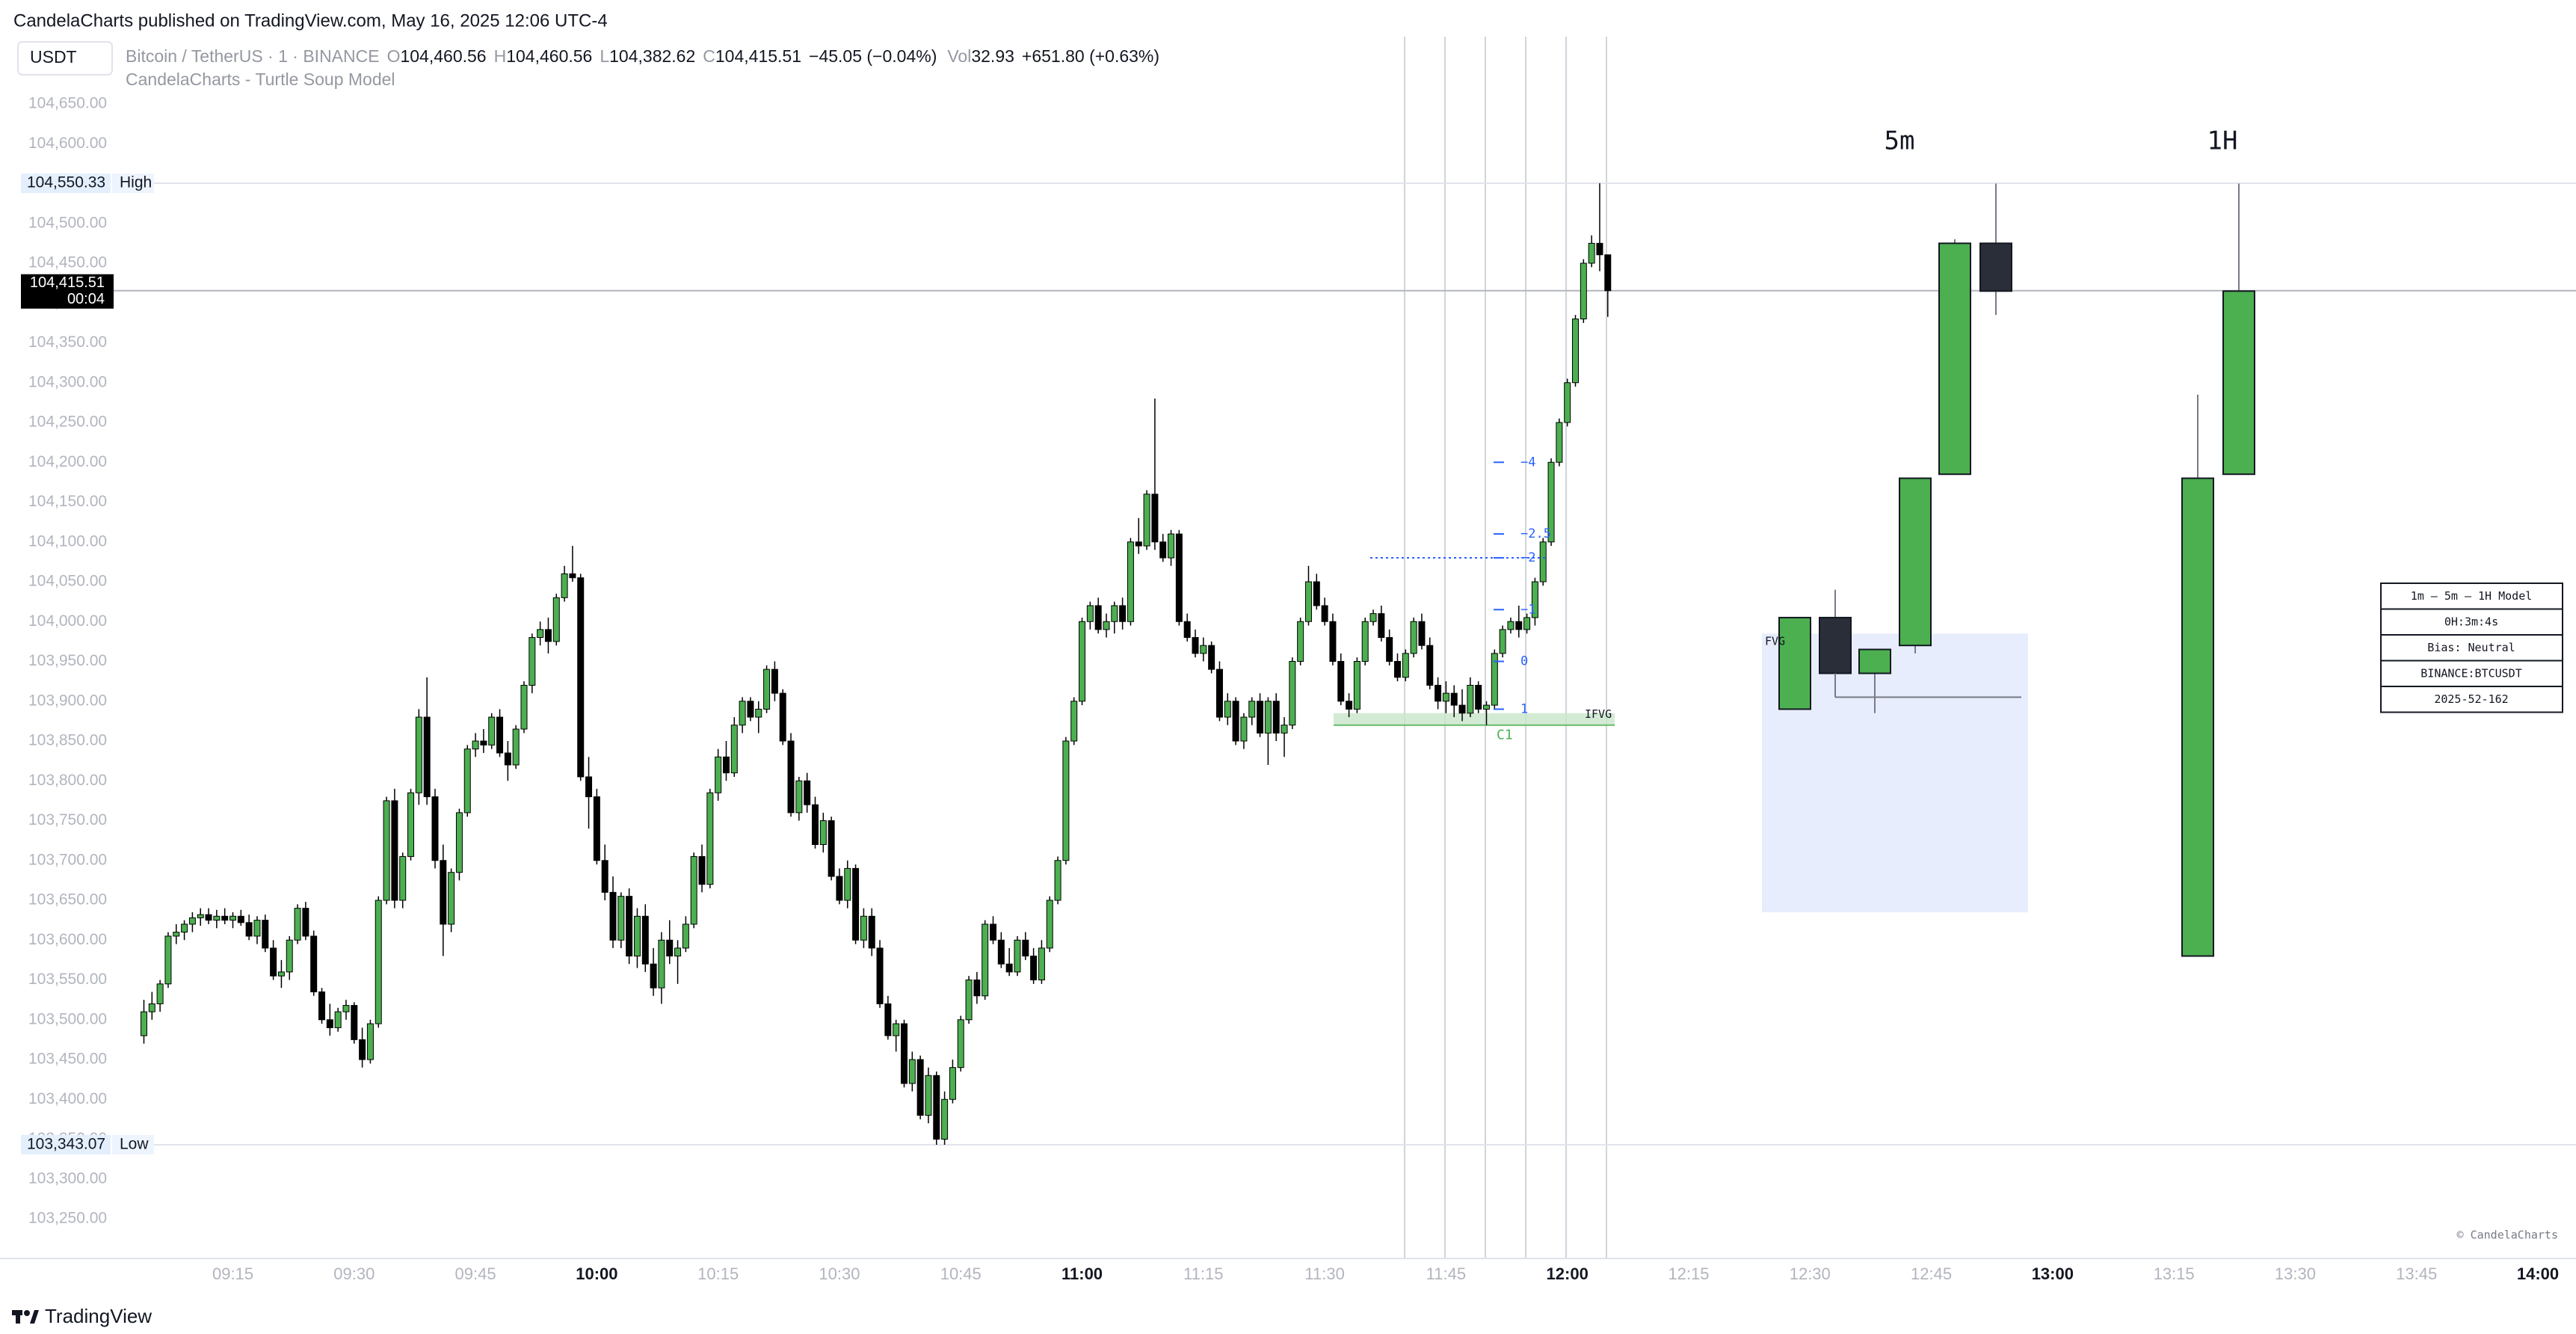 This screenshot has width=2576, height=1334. What do you see at coordinates (66, 184) in the screenshot?
I see `price-mark-box` at bounding box center [66, 184].